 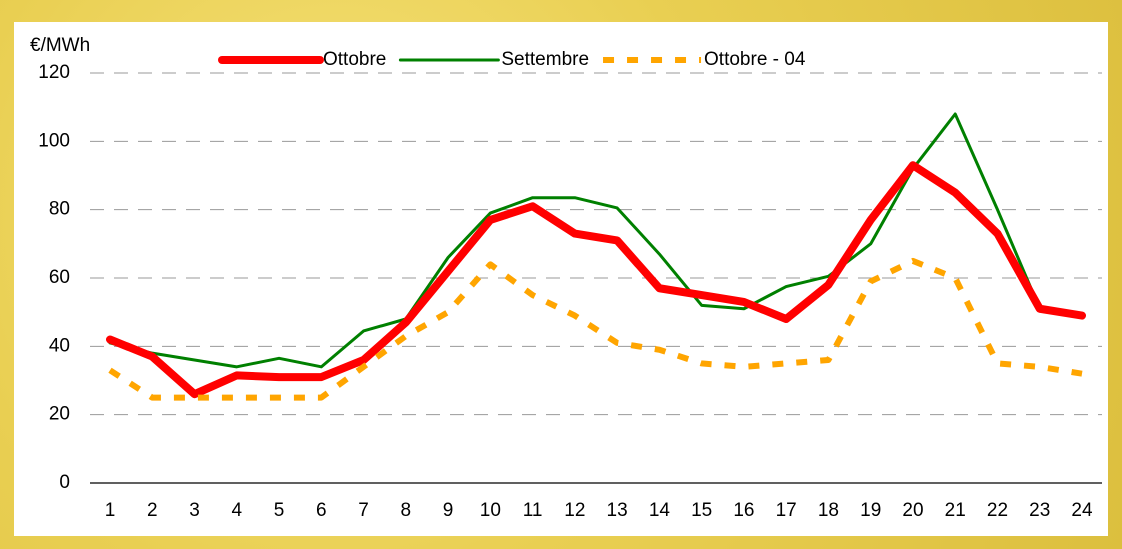 What do you see at coordinates (54, 140) in the screenshot?
I see `y-tick-label: 100` at bounding box center [54, 140].